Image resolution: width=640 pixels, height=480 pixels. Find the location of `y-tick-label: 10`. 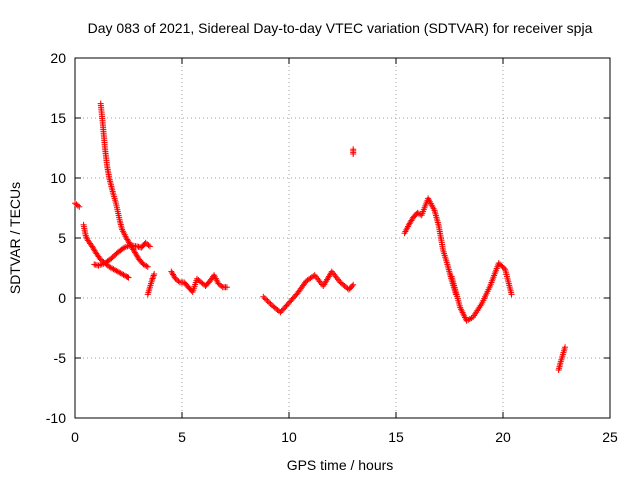

y-tick-label: 10 is located at coordinates (58, 178).